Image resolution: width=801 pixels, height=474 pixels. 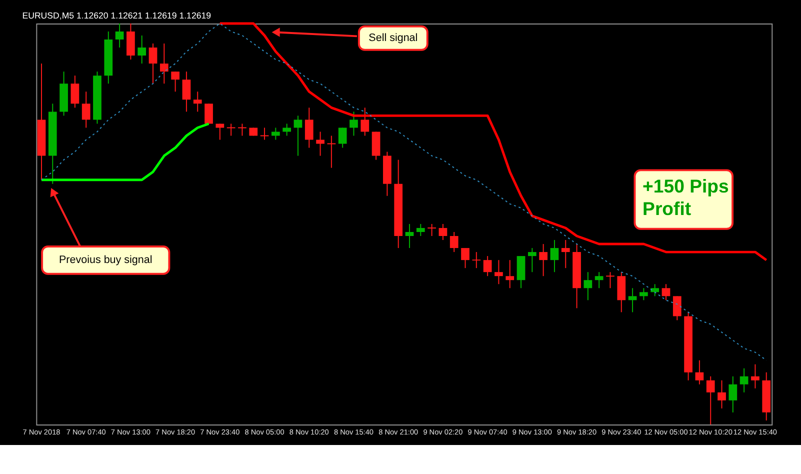 I want to click on annotation: Sell signal, so click(x=393, y=38).